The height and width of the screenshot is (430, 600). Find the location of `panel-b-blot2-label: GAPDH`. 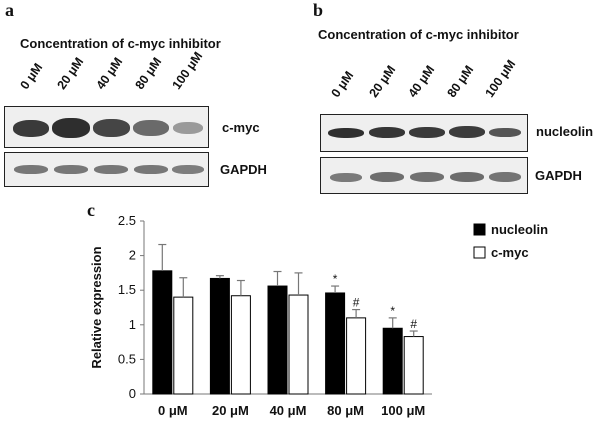

panel-b-blot2-label: GAPDH is located at coordinates (558, 175).